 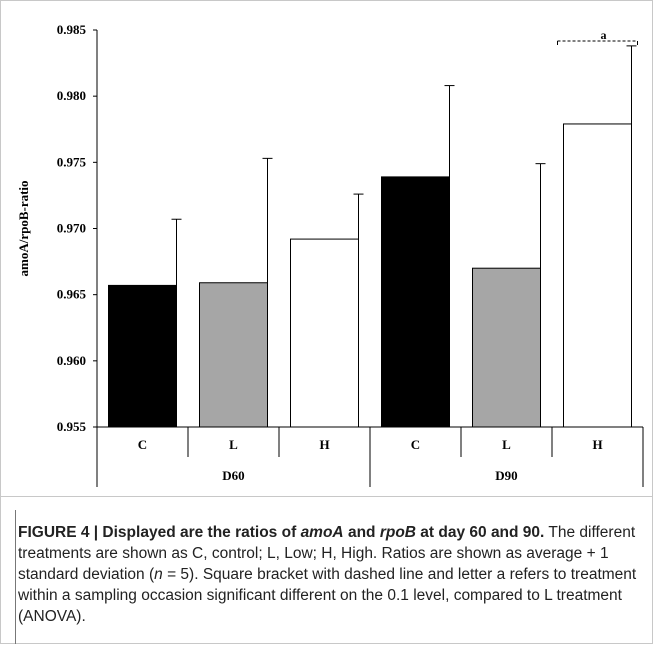 I want to click on caption-divider, so click(x=326, y=496).